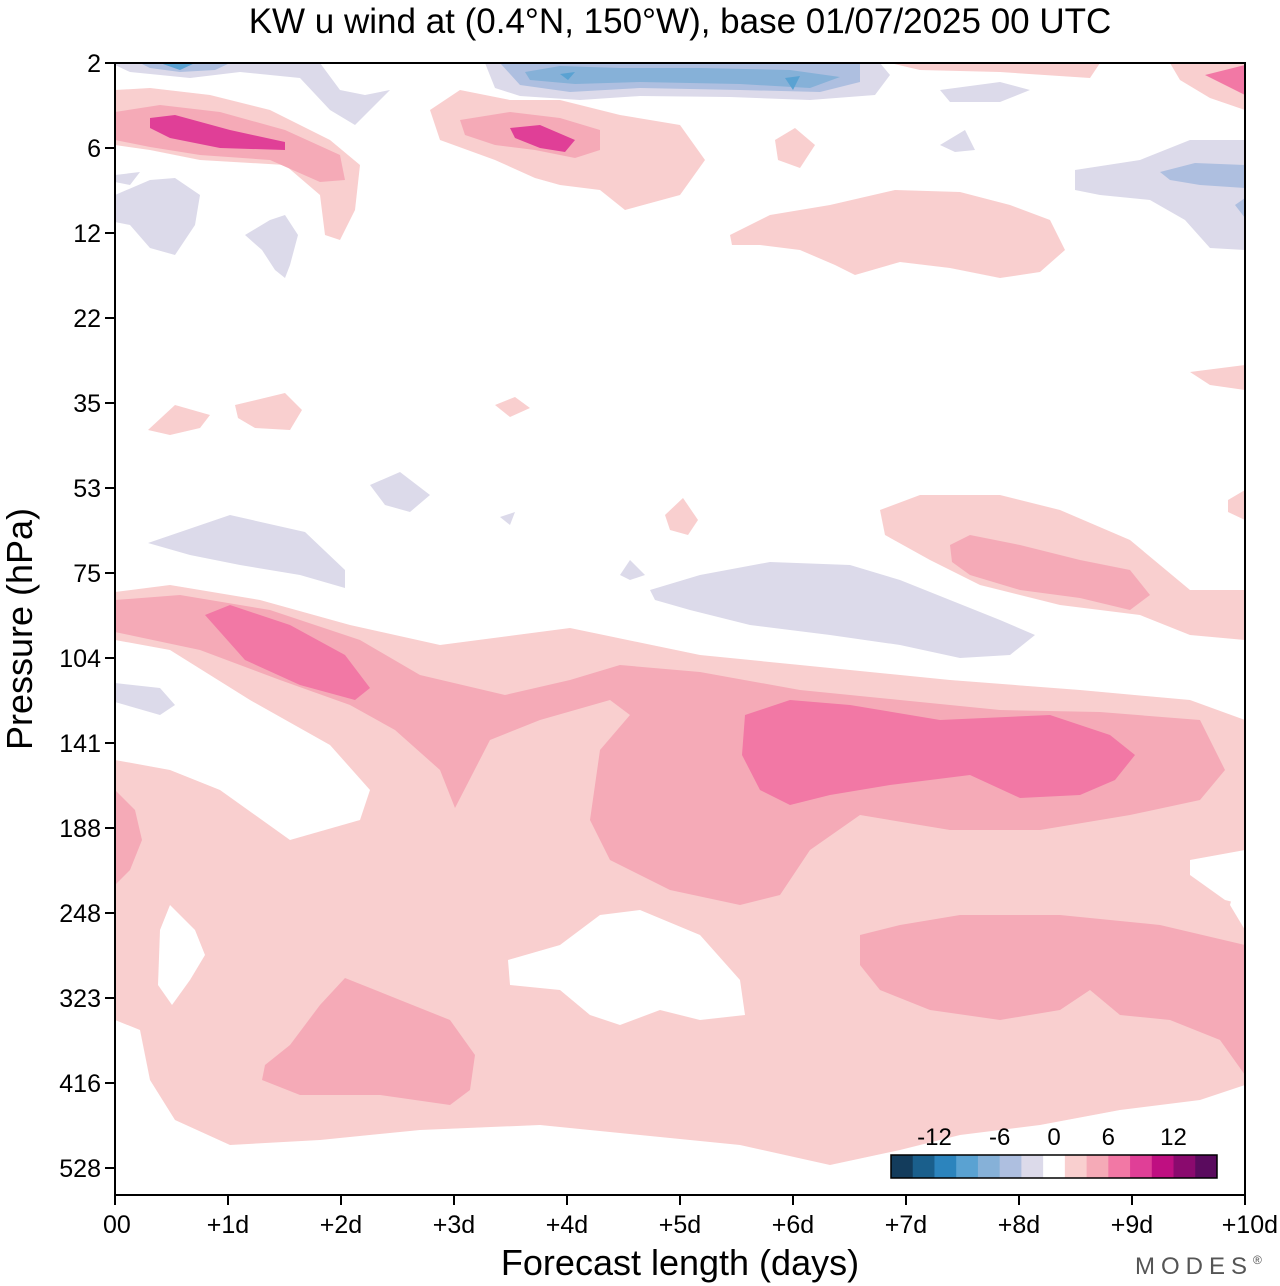  I want to click on x-tick-label: +10d, so click(1250, 1225).